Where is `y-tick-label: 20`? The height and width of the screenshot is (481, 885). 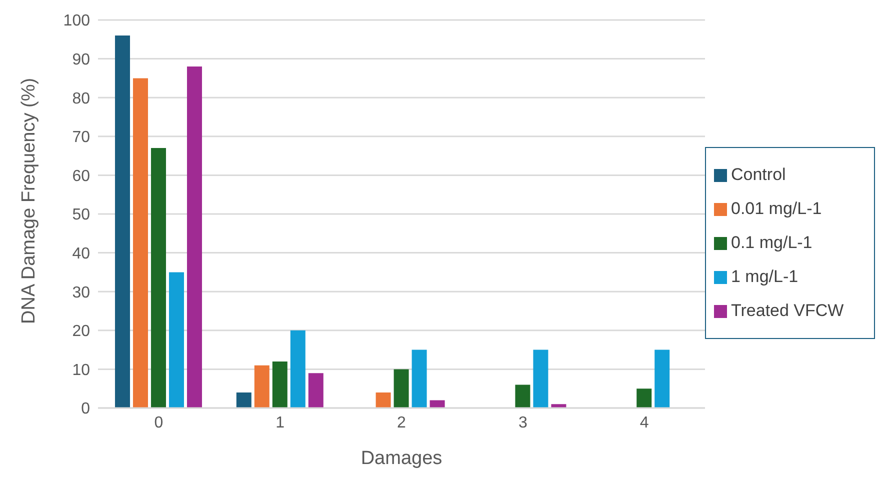
y-tick-label: 20 is located at coordinates (81, 331).